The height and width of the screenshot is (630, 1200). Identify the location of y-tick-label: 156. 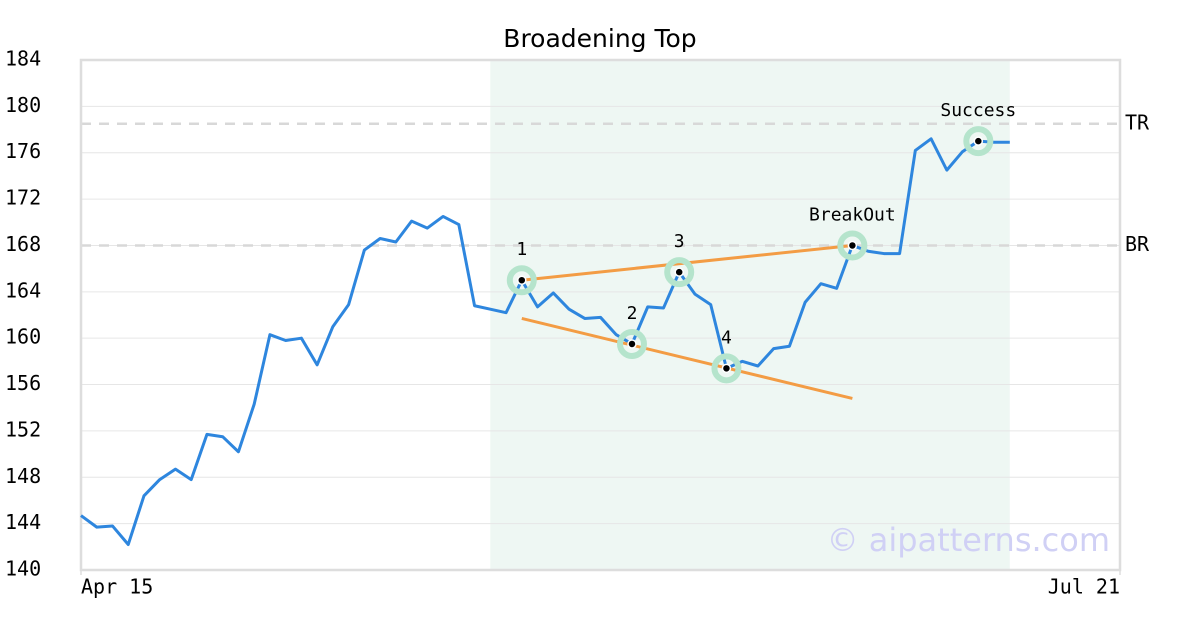
(23, 383).